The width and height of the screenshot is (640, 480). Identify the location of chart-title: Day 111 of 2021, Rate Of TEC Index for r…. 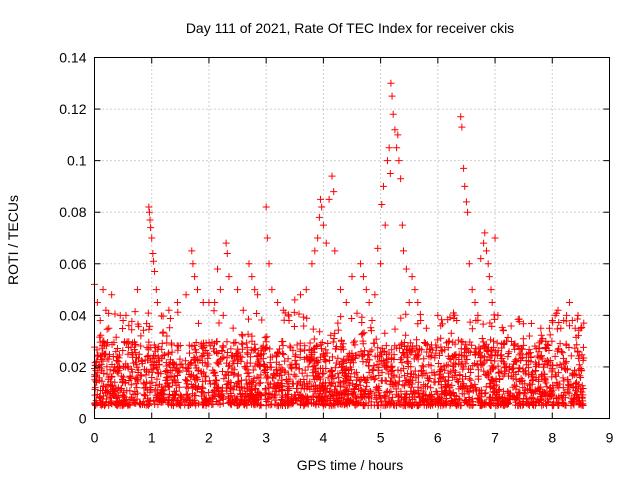
(350, 28).